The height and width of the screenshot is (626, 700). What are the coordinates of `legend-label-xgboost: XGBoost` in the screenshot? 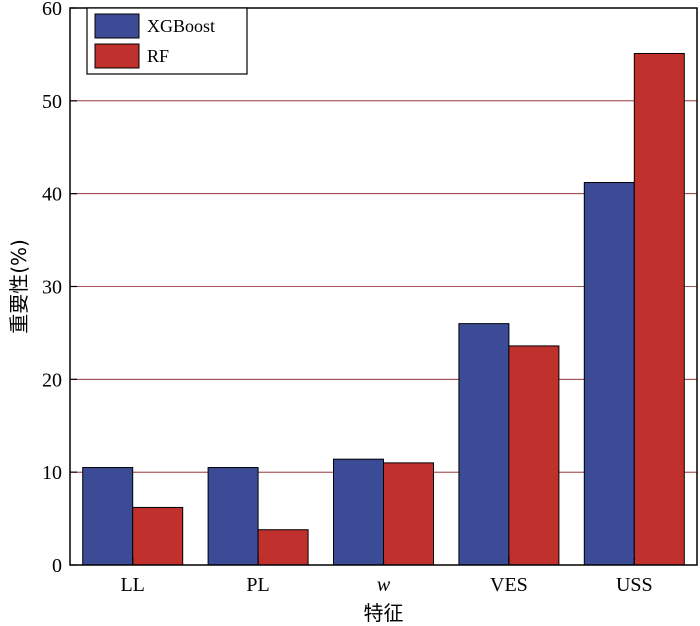 It's located at (181, 26).